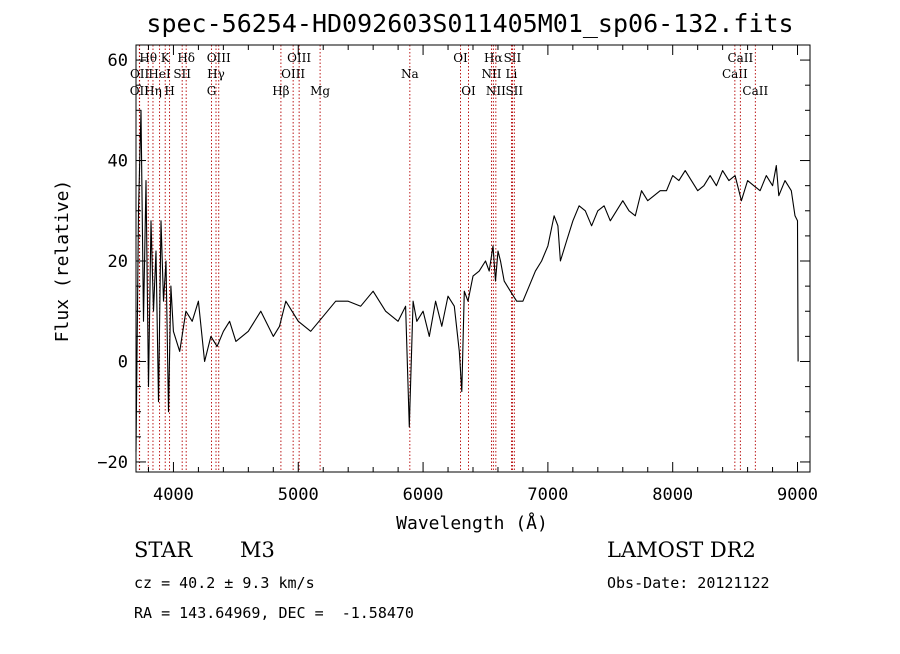 Image resolution: width=900 pixels, height=654 pixels. I want to click on line-marker-label-1: OII, so click(140, 74).